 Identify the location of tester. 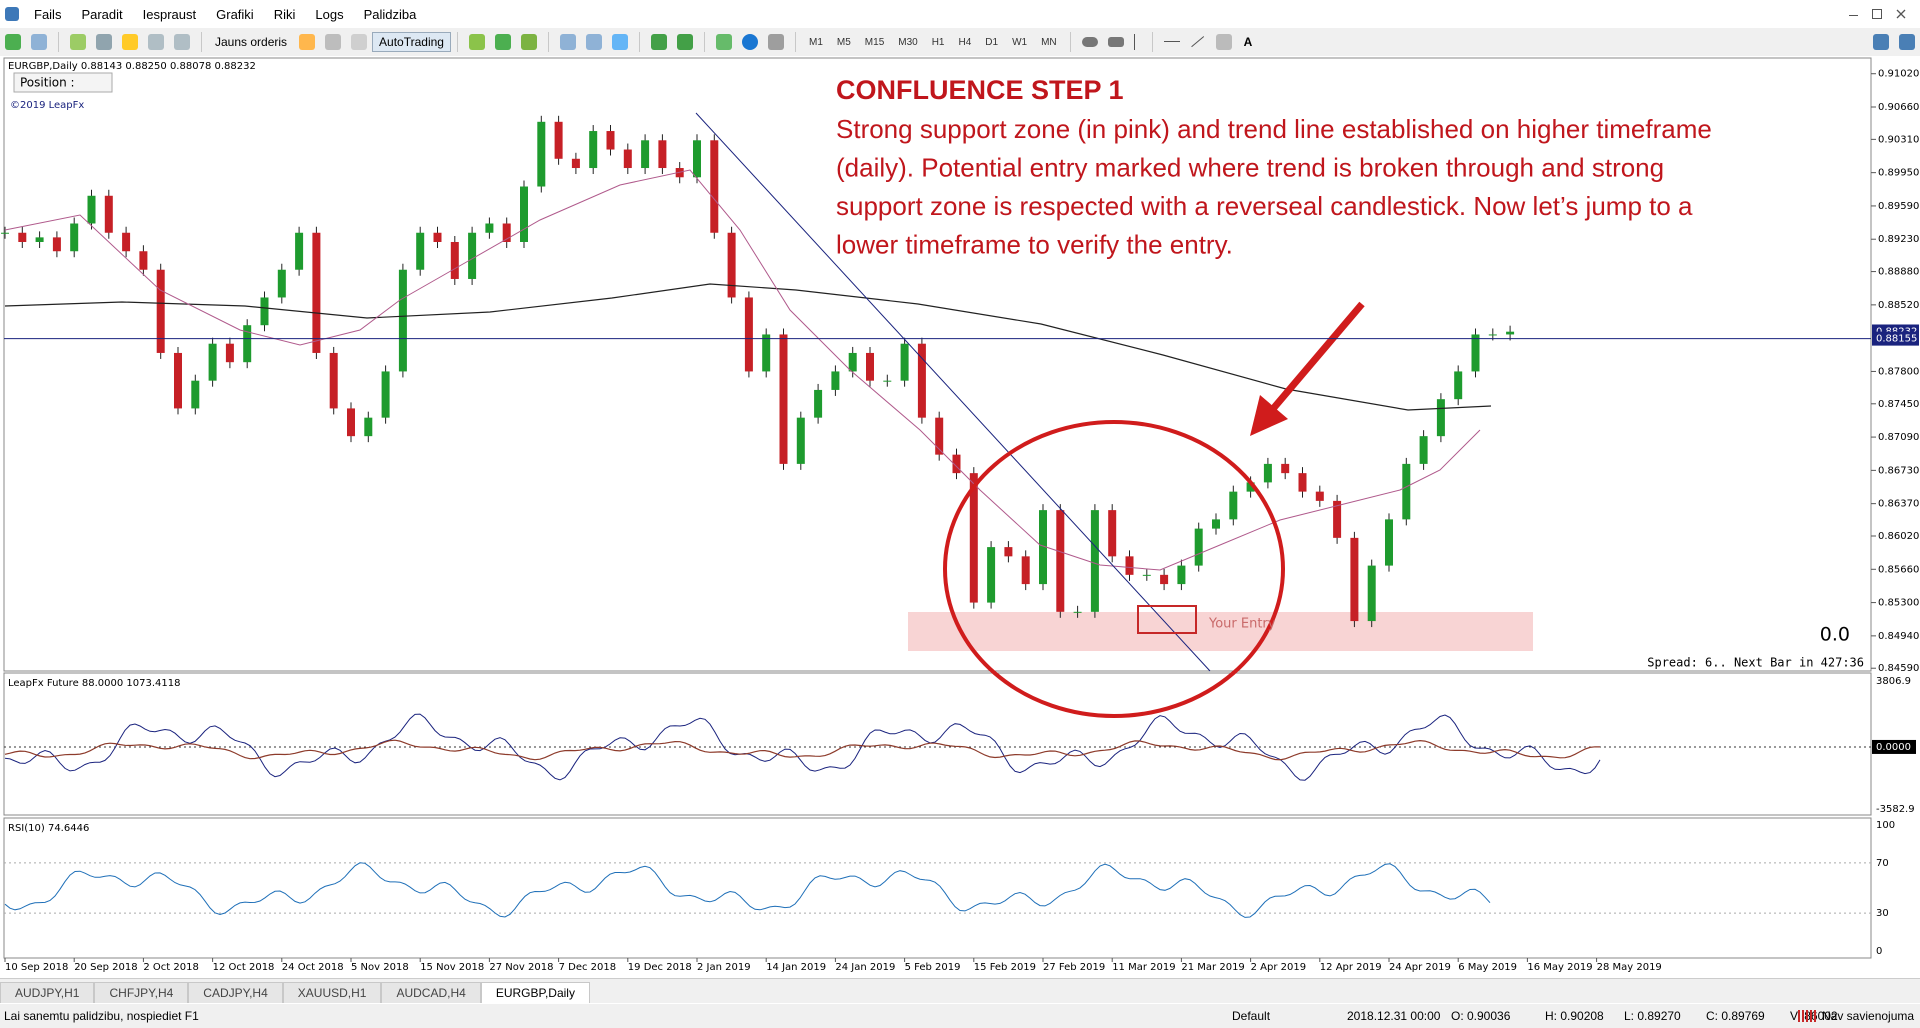
(182, 42).